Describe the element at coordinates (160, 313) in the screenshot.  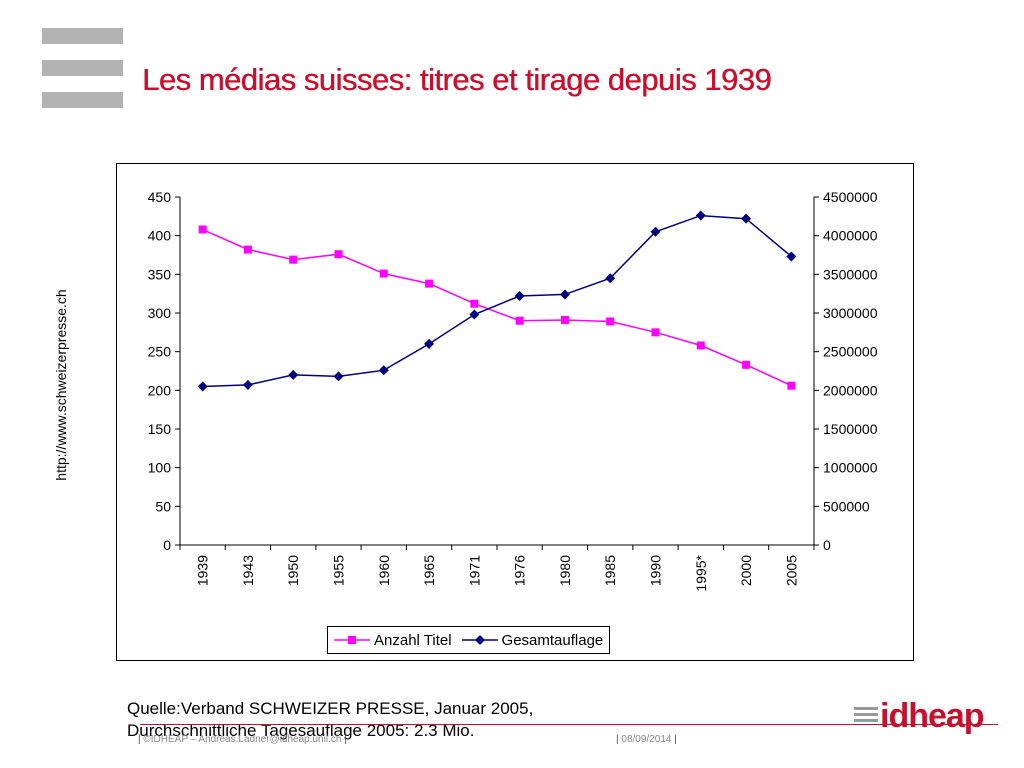
I see `y-left-tick-label: 300` at that location.